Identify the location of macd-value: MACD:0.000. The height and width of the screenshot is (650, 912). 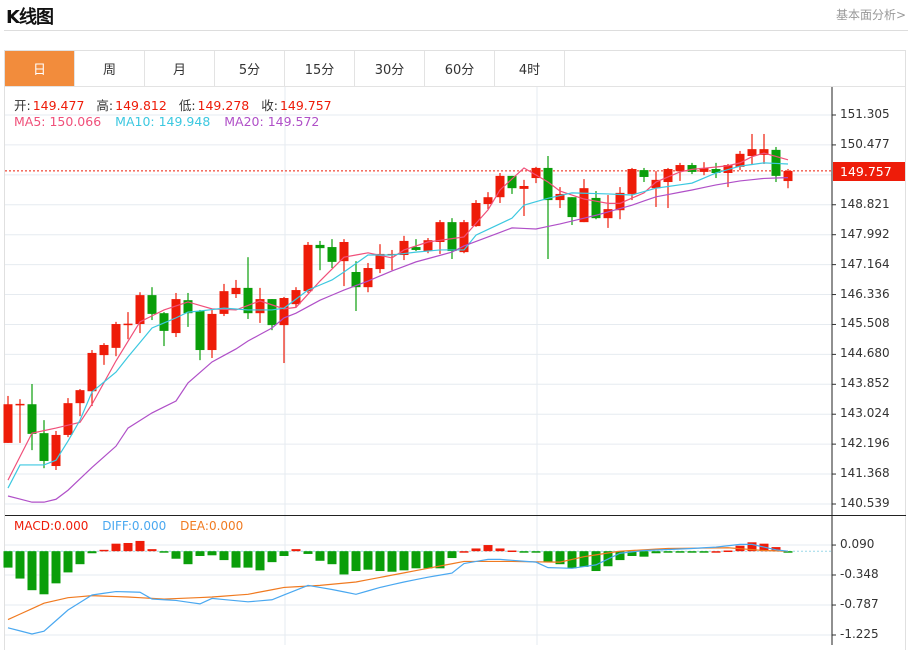
(51, 526).